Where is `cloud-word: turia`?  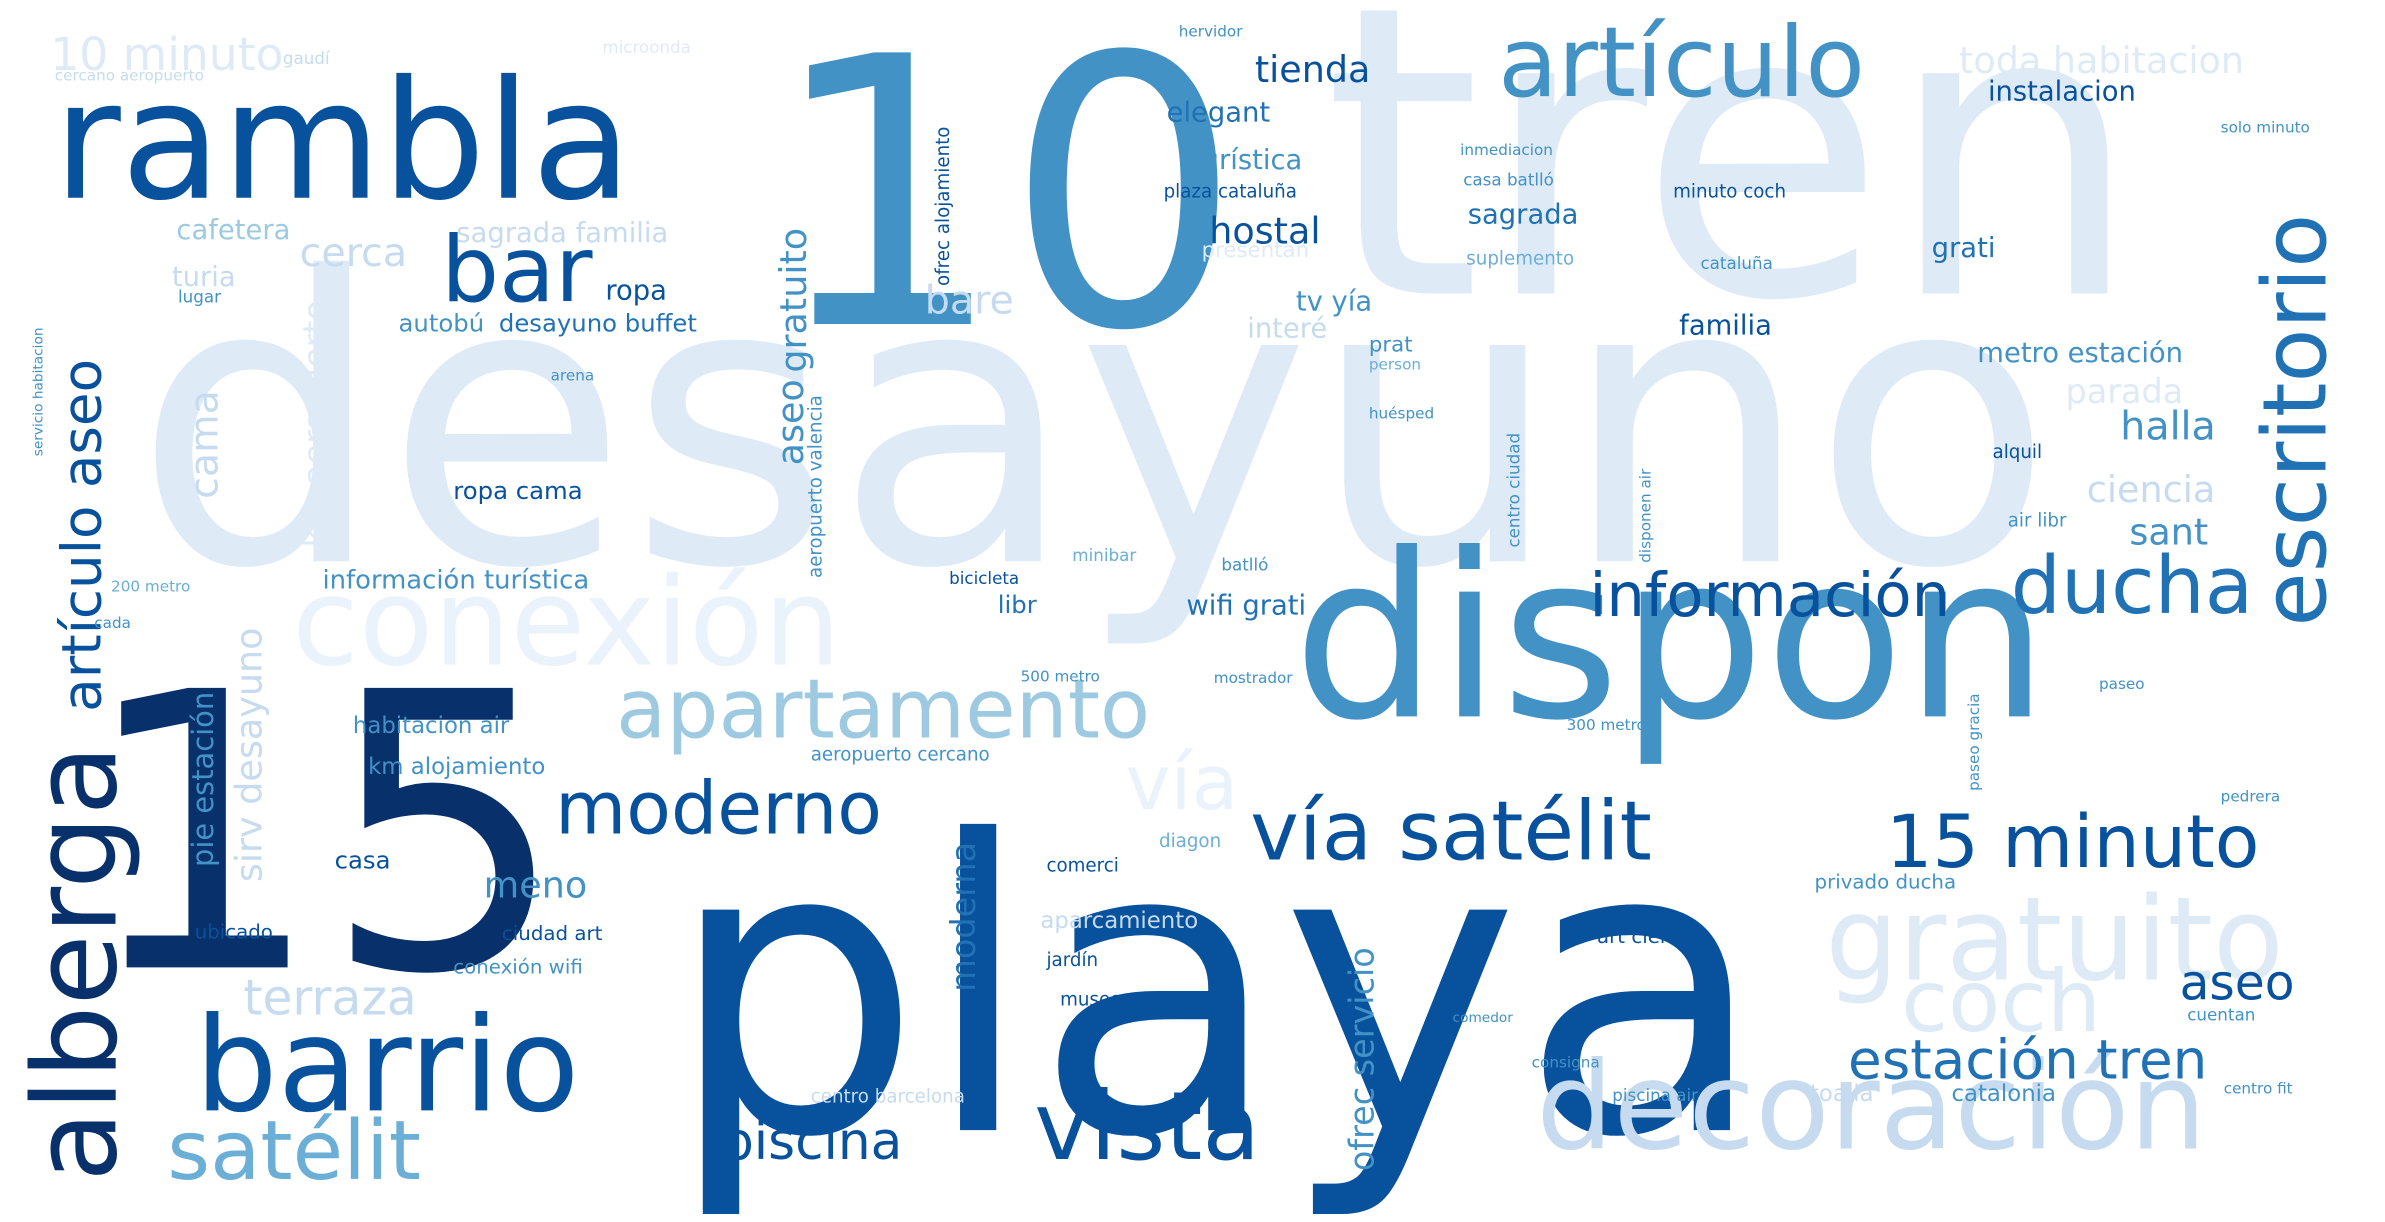 cloud-word: turia is located at coordinates (203, 277).